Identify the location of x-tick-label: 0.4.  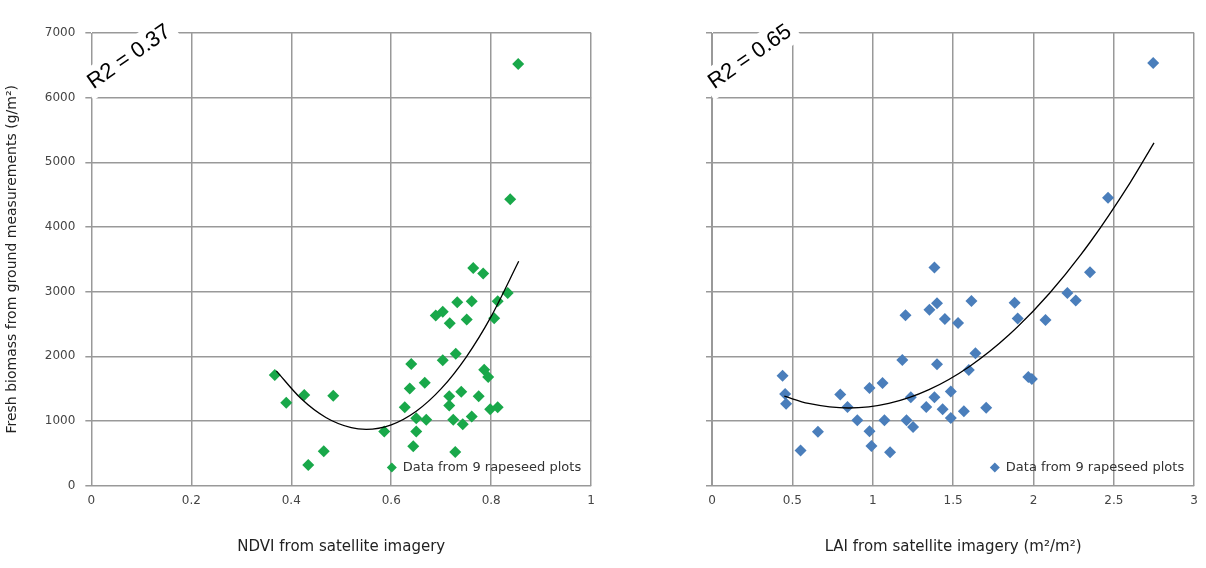
(291, 499).